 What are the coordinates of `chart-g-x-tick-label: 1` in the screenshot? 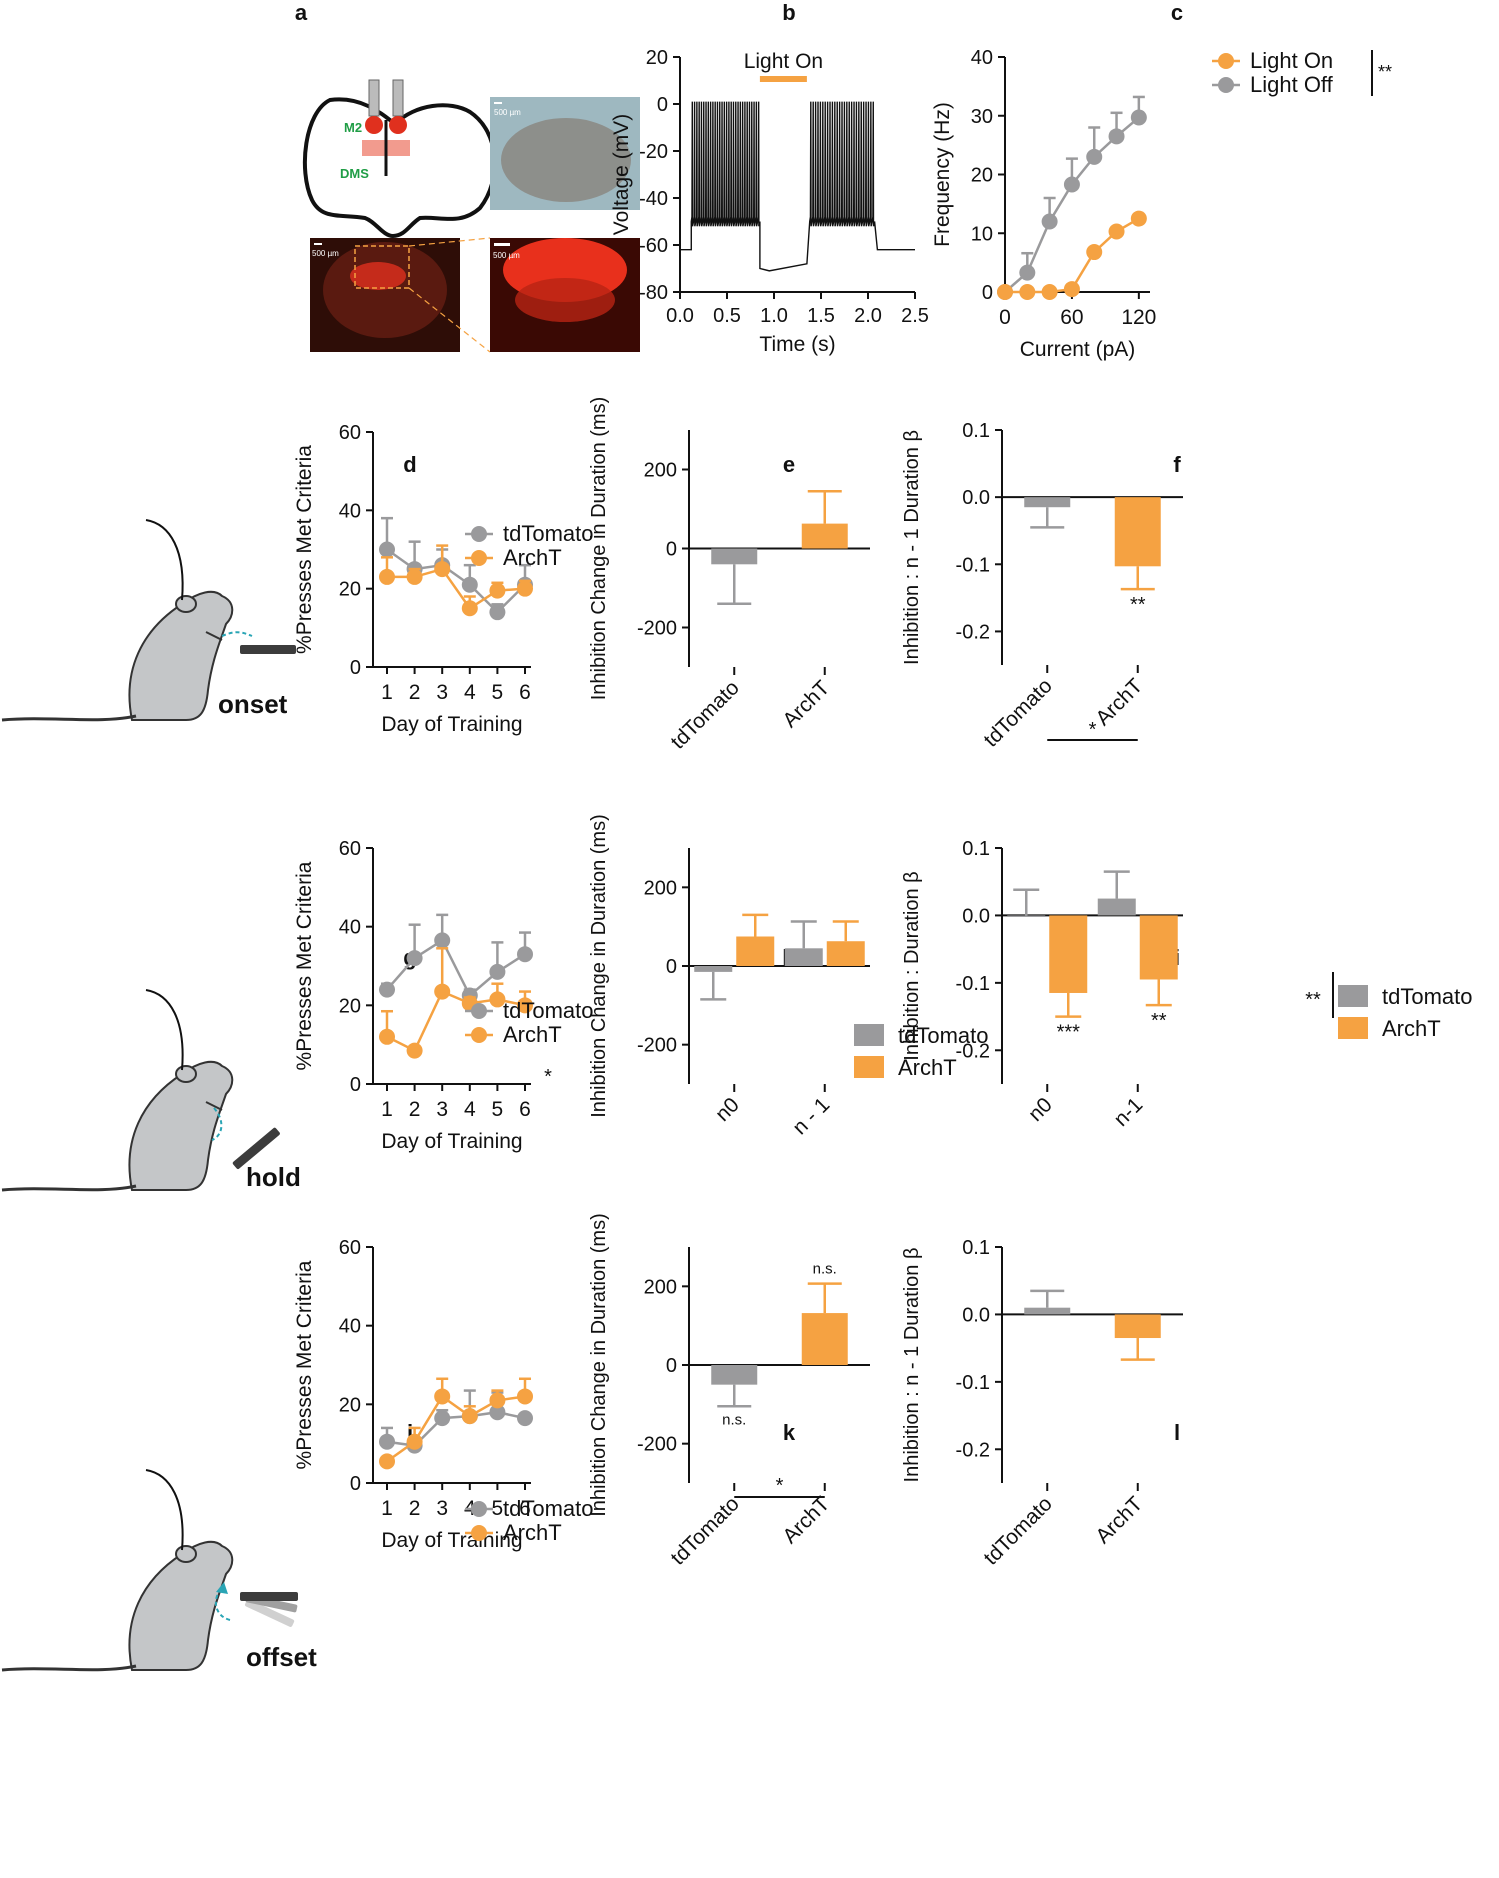 It's located at (387, 1109).